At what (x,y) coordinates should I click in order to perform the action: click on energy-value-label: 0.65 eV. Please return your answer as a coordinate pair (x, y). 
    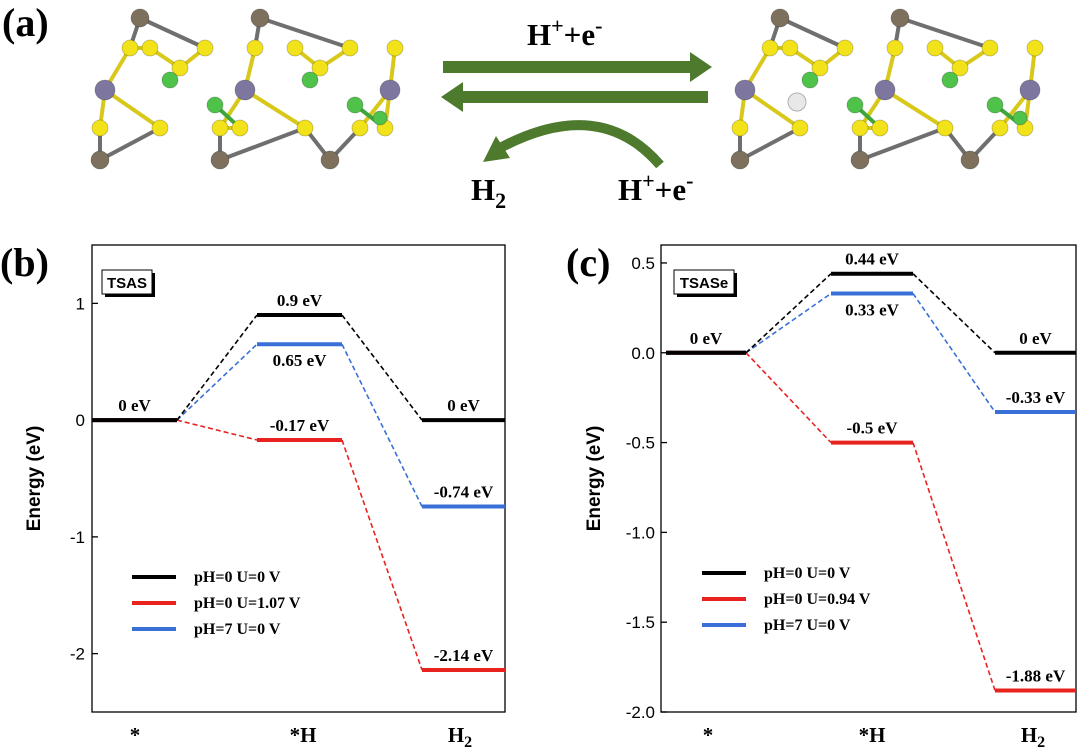
    Looking at the image, I should click on (300, 360).